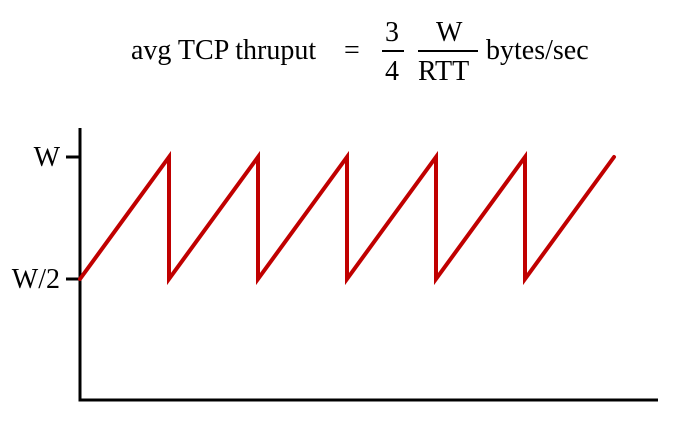  What do you see at coordinates (392, 32) in the screenshot?
I see `fraction1-numerator: 3` at bounding box center [392, 32].